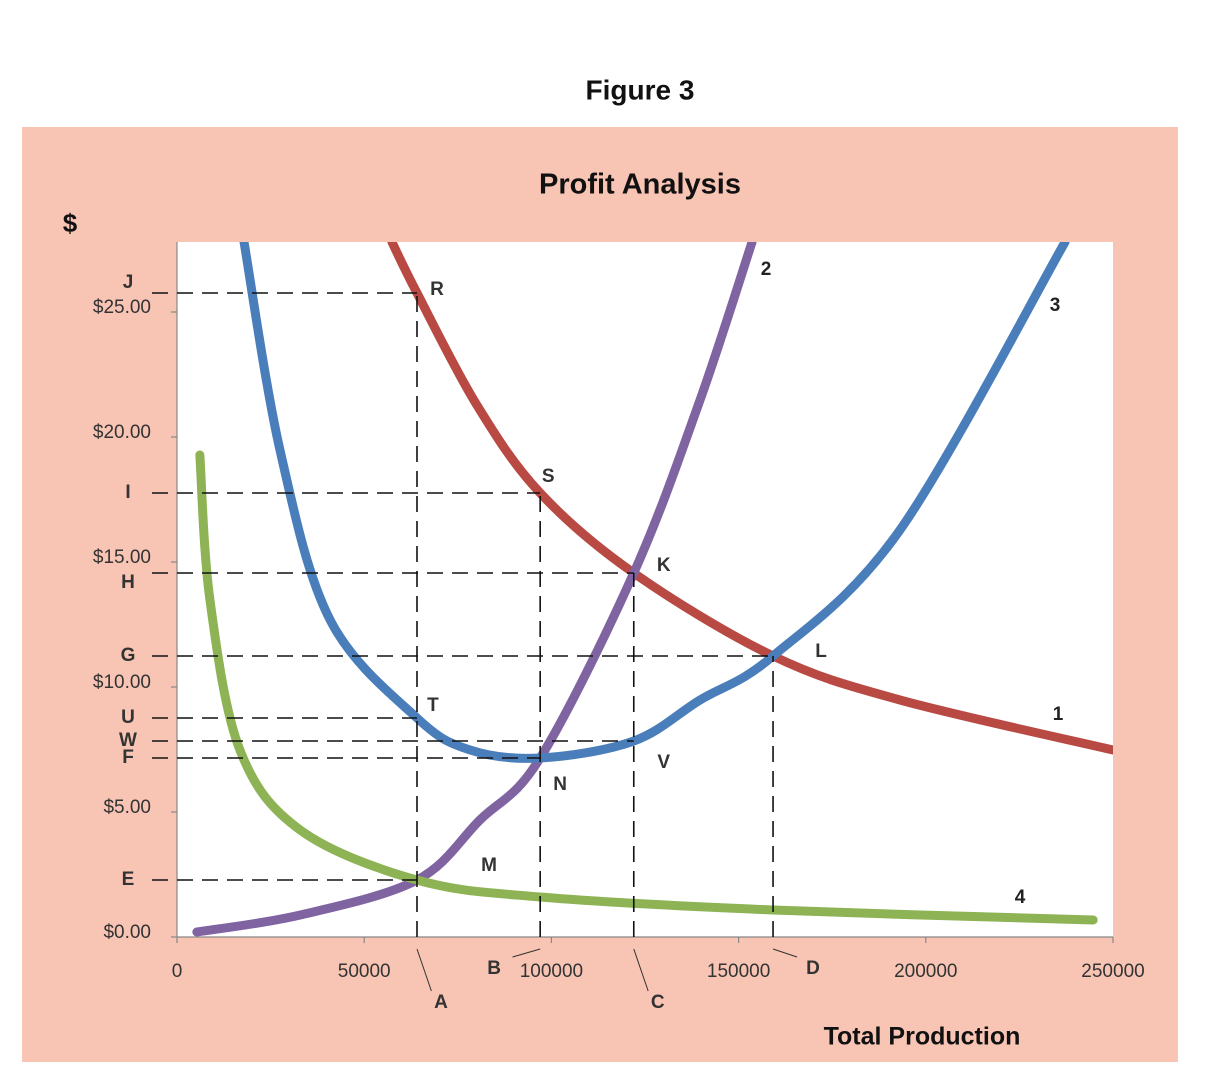 This screenshot has width=1206, height=1086. What do you see at coordinates (640, 185) in the screenshot?
I see `chart-title: Profit Analysis` at bounding box center [640, 185].